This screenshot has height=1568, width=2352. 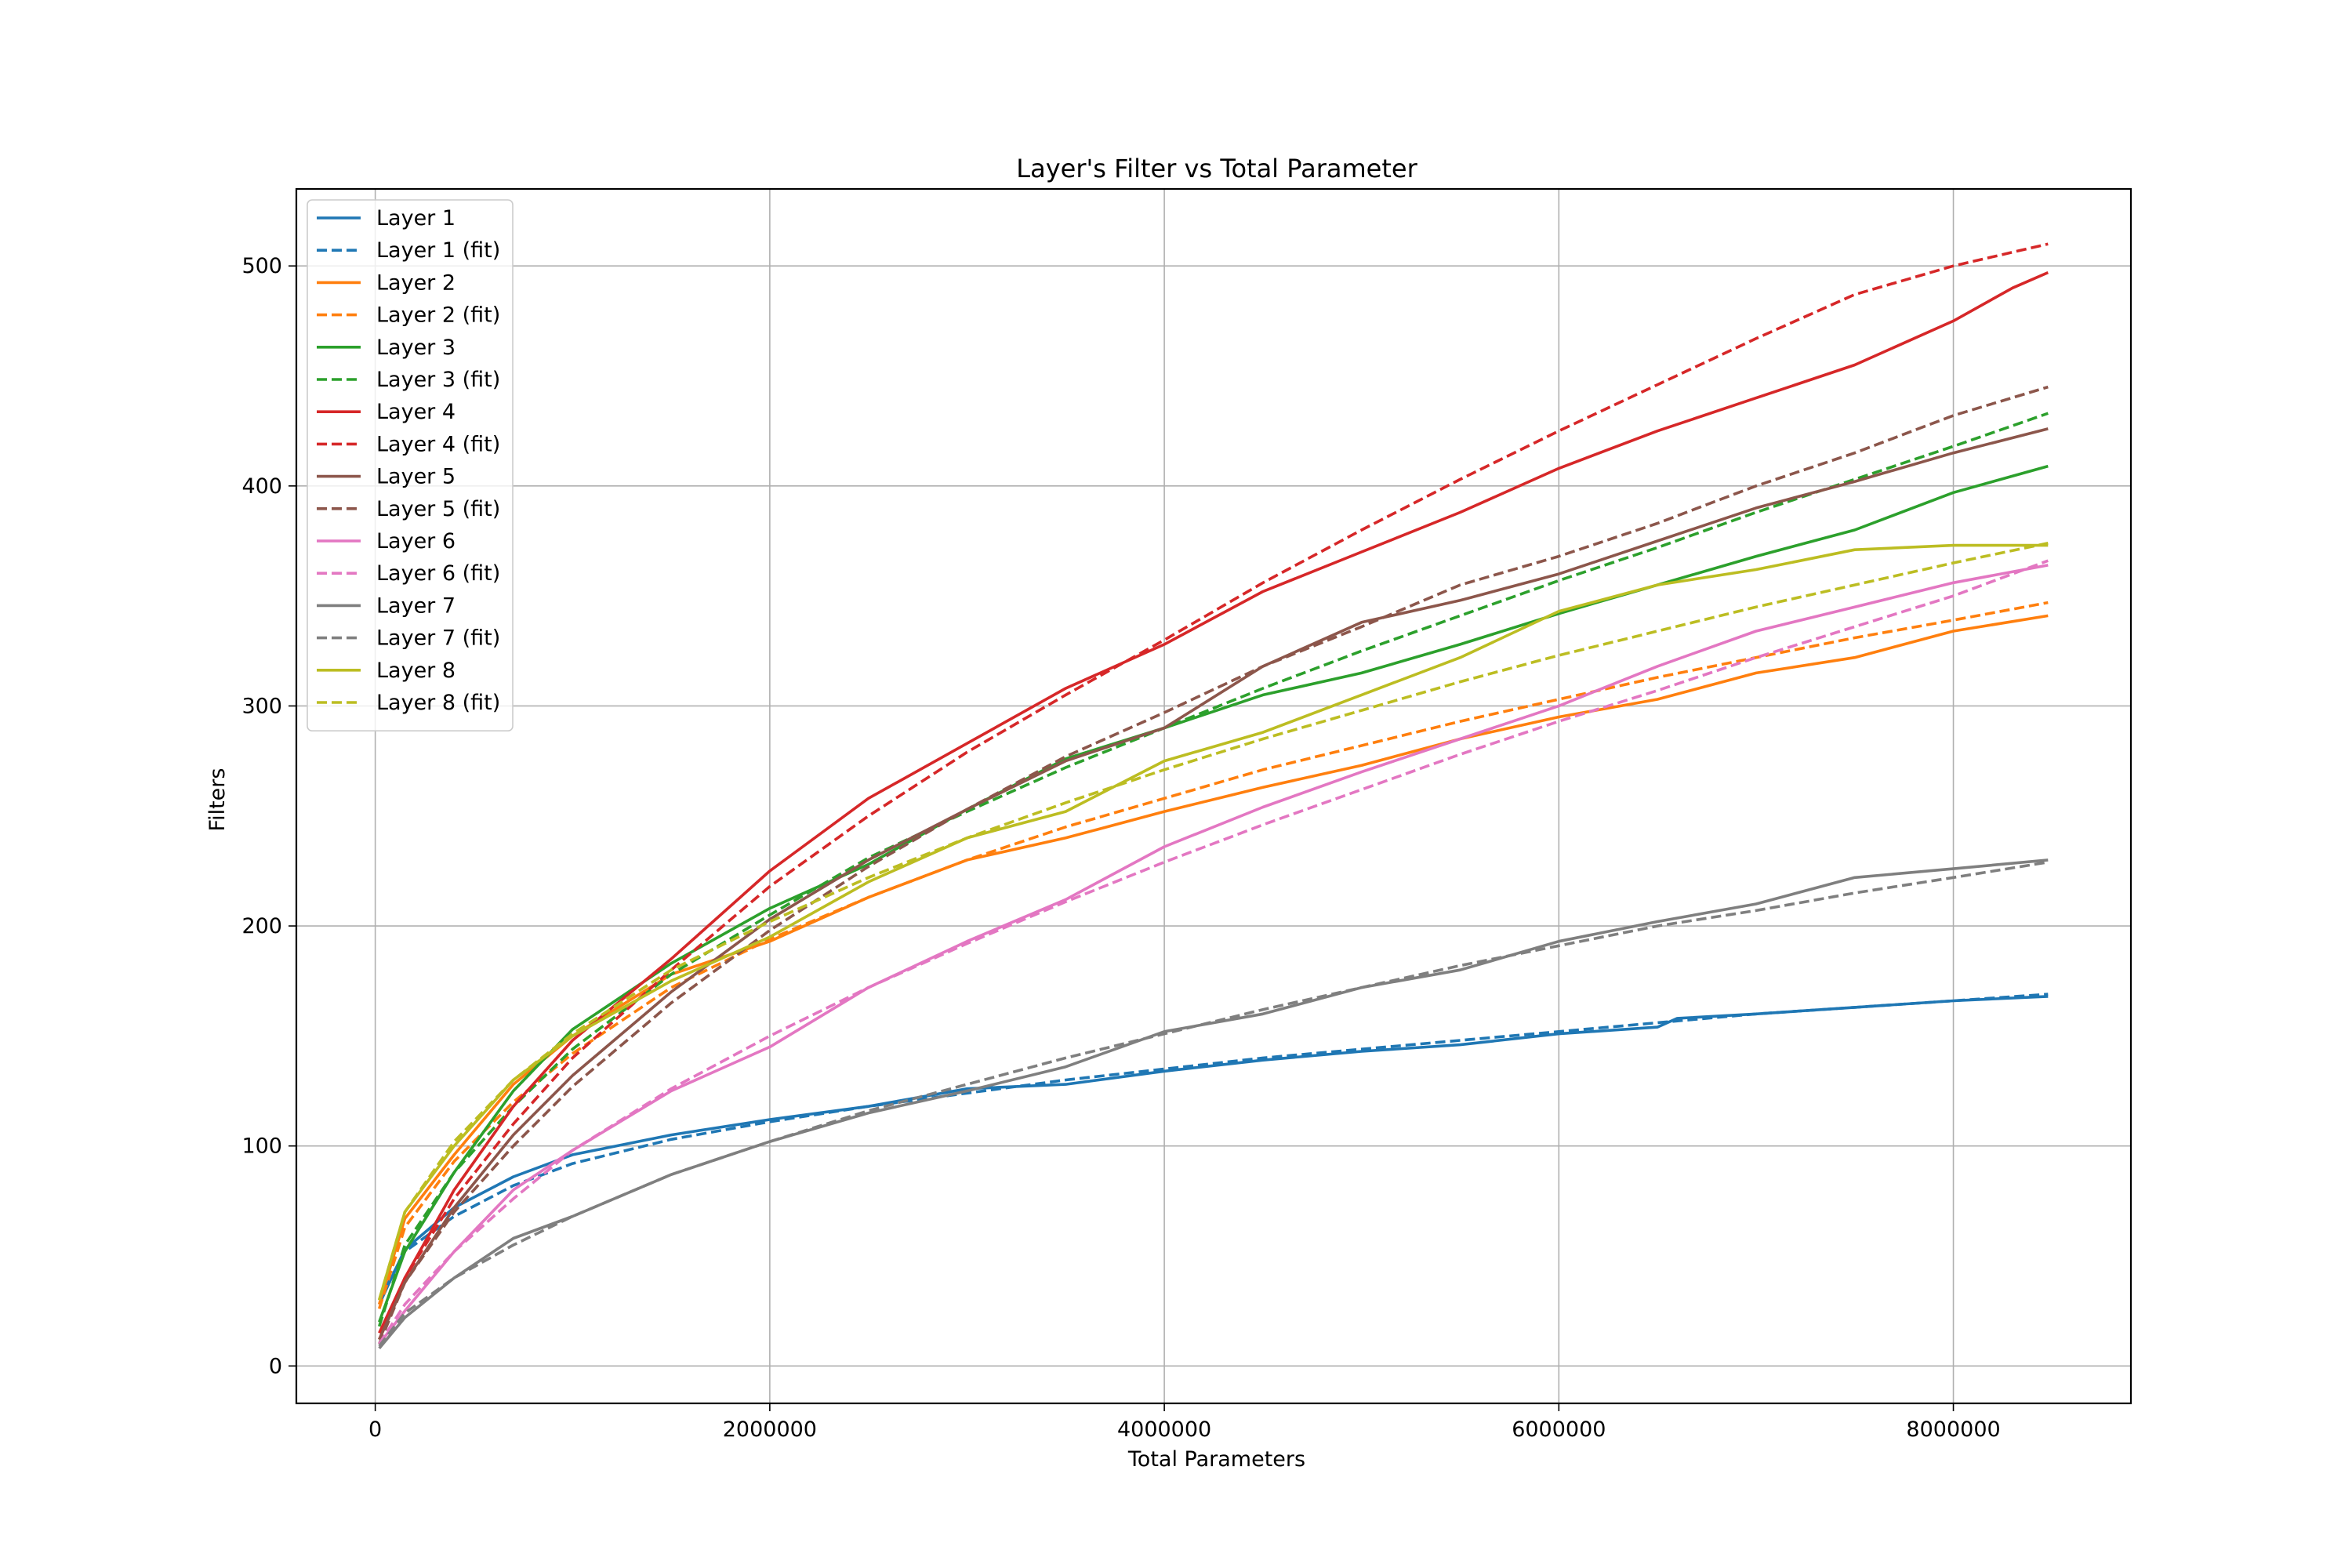 What do you see at coordinates (416, 671) in the screenshot?
I see `legend-label: Layer 8` at bounding box center [416, 671].